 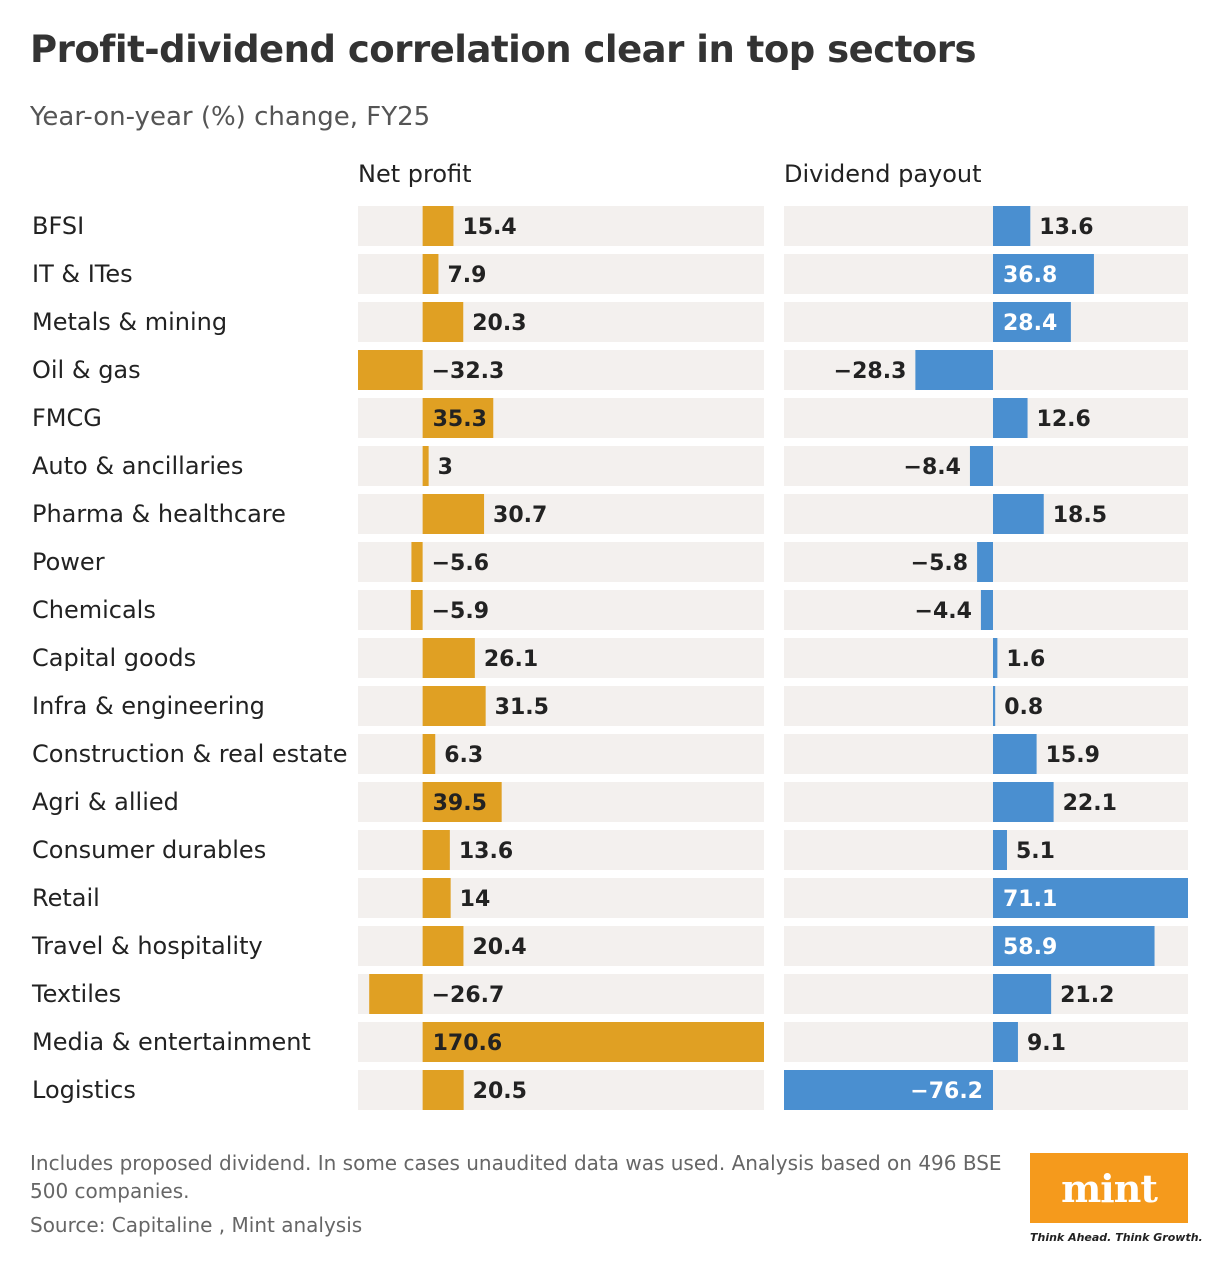 I want to click on category-label: Infra & engineering, so click(x=148, y=706).